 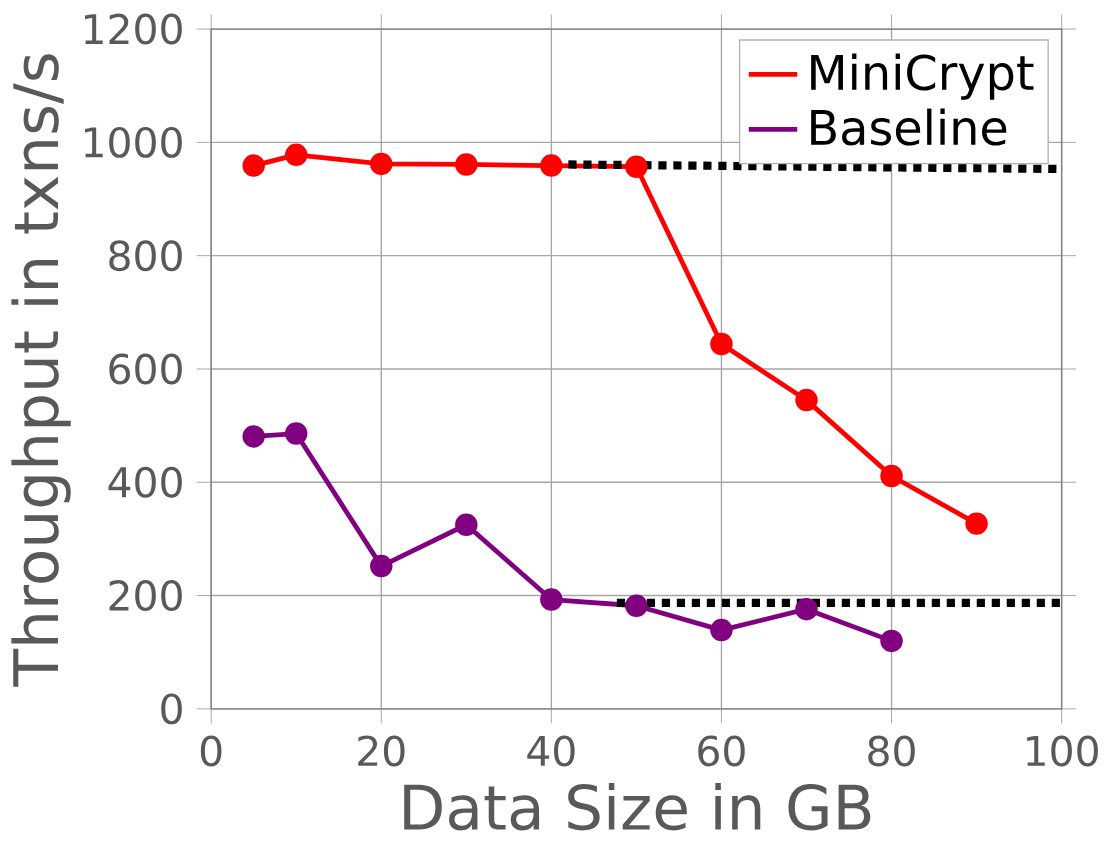 What do you see at coordinates (145, 596) in the screenshot?
I see `y-tick-label: 200` at bounding box center [145, 596].